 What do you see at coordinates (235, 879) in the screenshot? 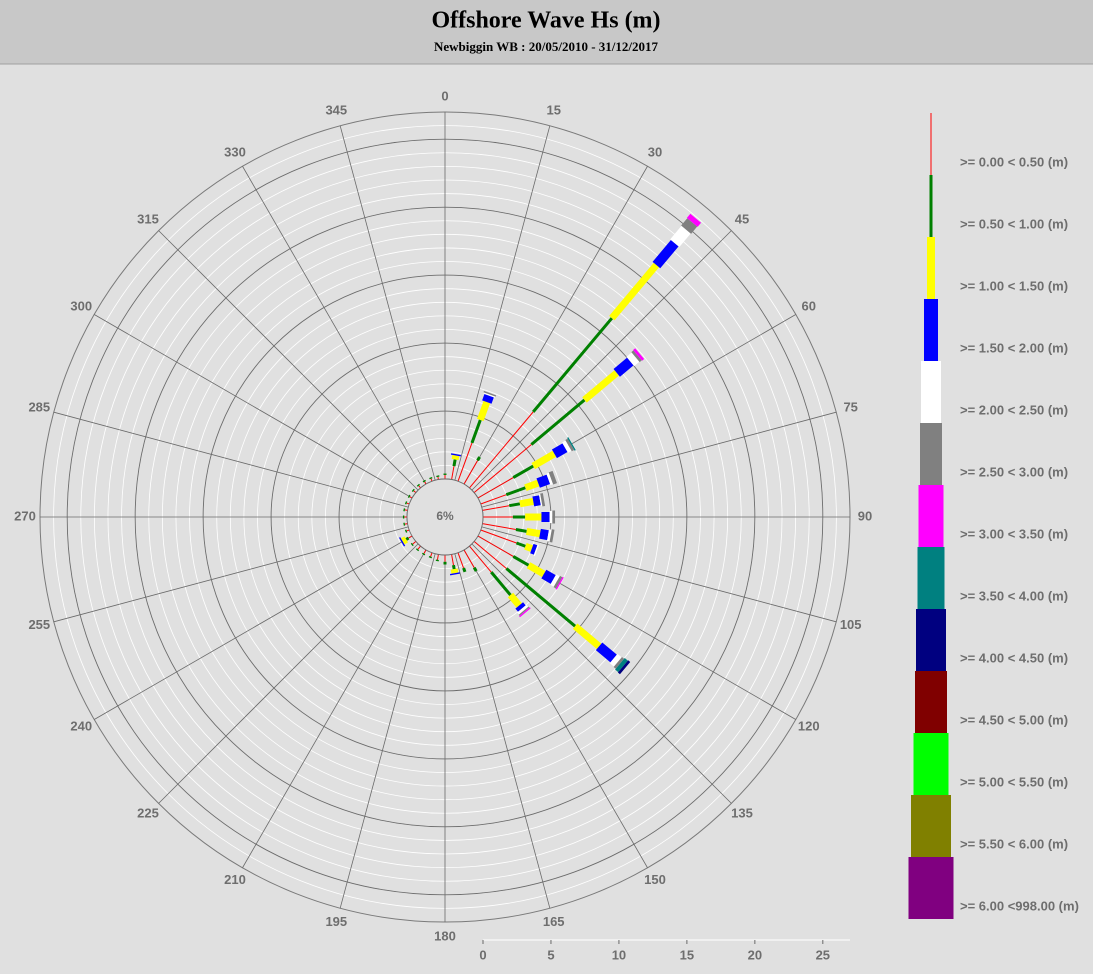
I see `direction-label: 210` at bounding box center [235, 879].